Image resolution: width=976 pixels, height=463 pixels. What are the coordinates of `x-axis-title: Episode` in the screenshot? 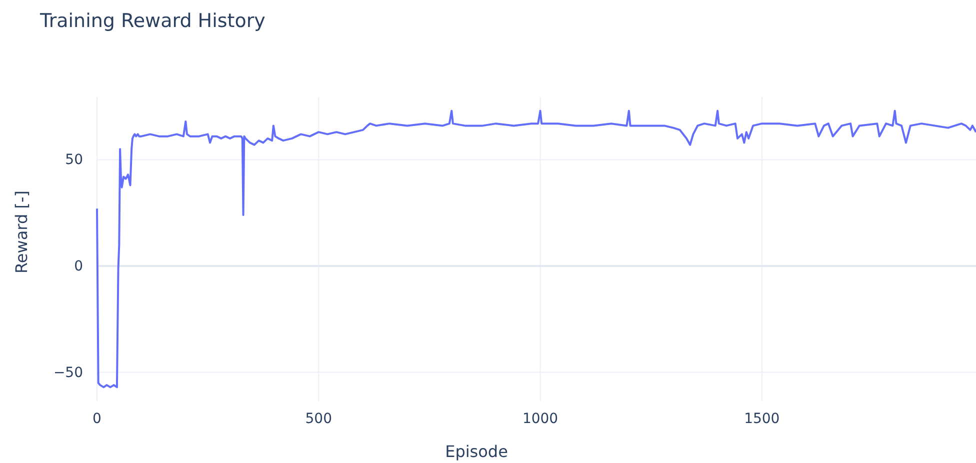 It's located at (476, 451).